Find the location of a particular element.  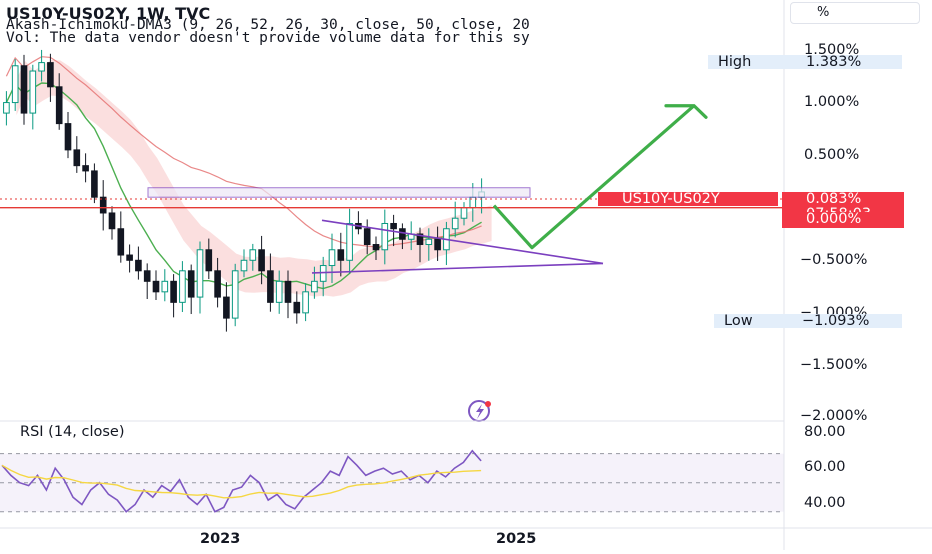

rsi-ma-line is located at coordinates (241, 481).